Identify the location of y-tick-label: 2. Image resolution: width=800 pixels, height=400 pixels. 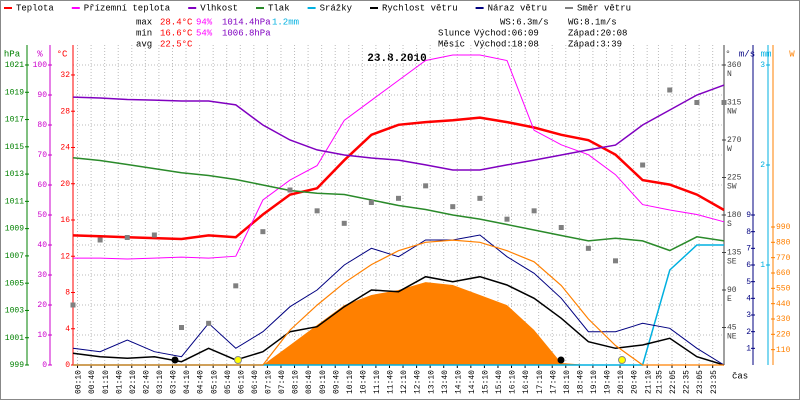
(748, 332).